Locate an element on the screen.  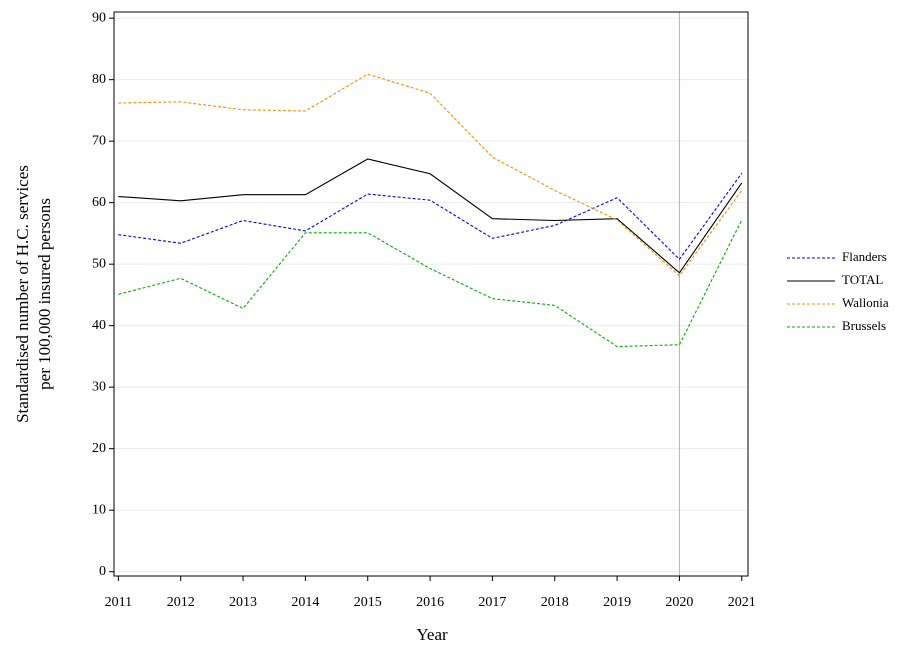
x-tick-label: 2017 is located at coordinates (492, 602).